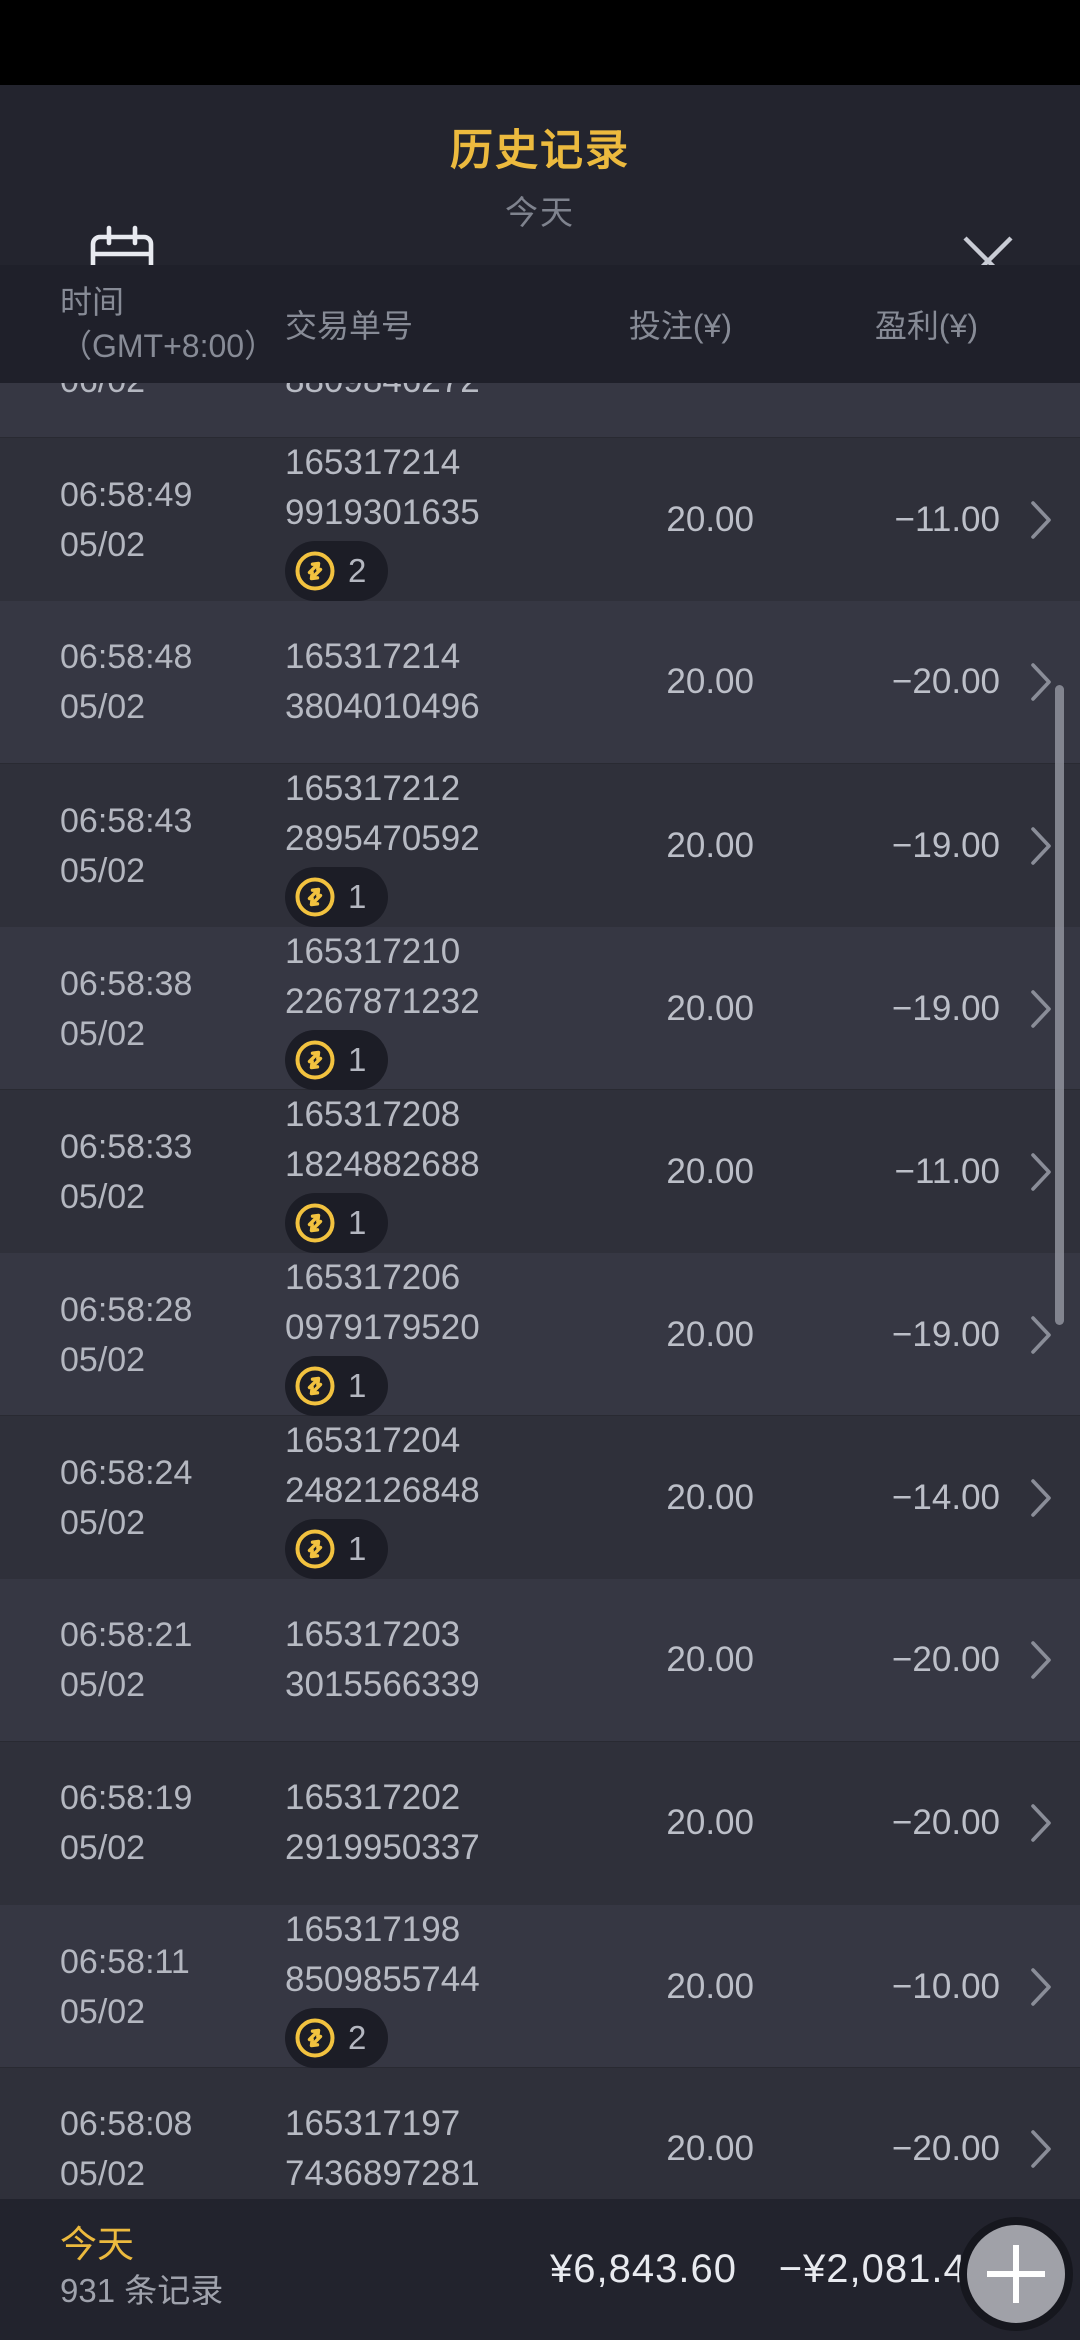 The width and height of the screenshot is (1080, 2340). I want to click on record-order-cell: 165317210 2267871232 1, so click(430, 1008).